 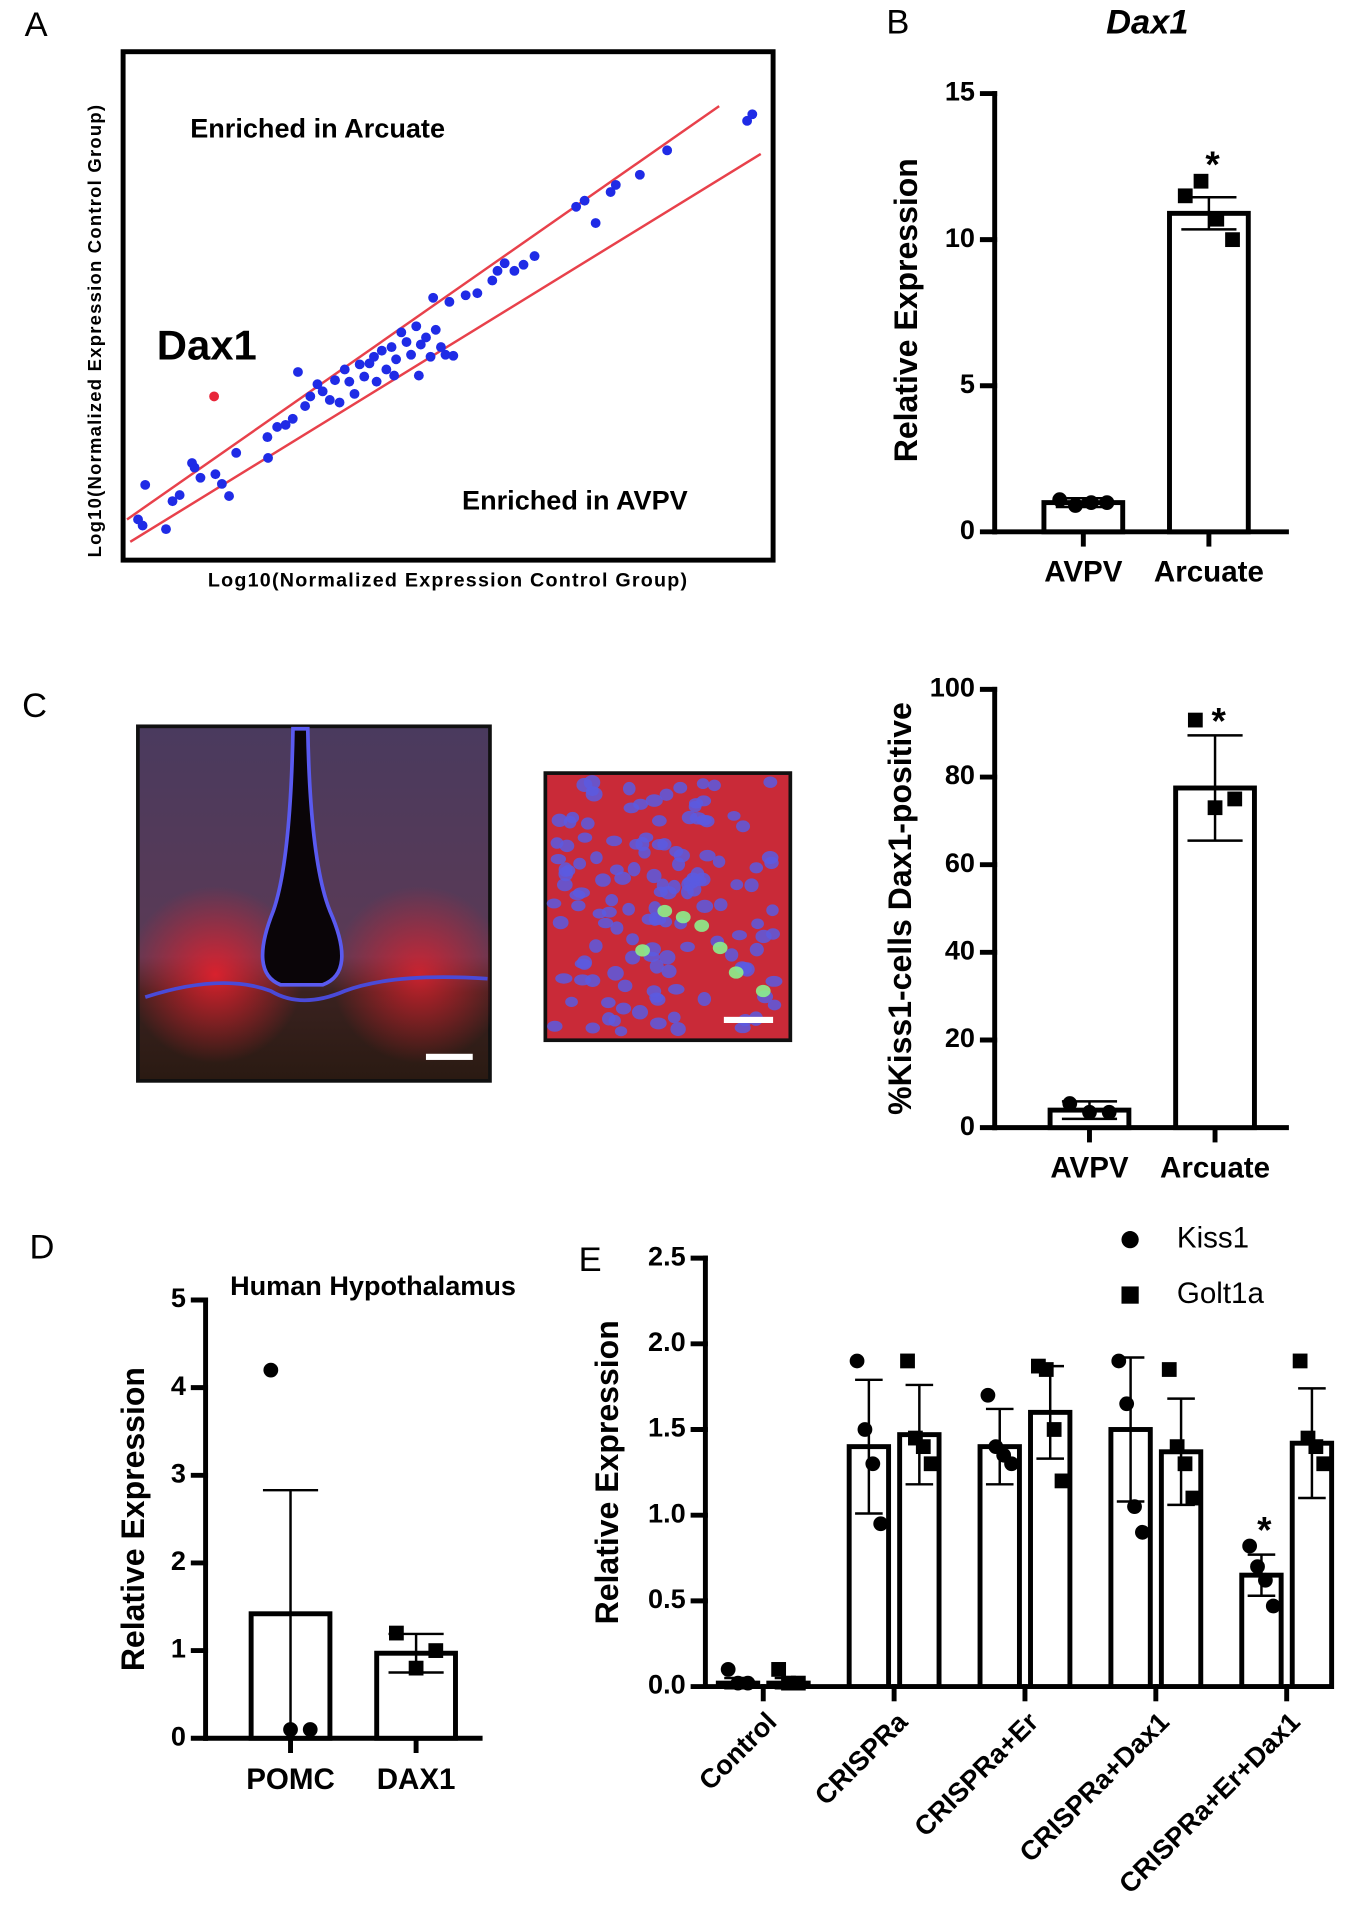 What do you see at coordinates (1219, 721) in the screenshot?
I see `significance: *` at bounding box center [1219, 721].